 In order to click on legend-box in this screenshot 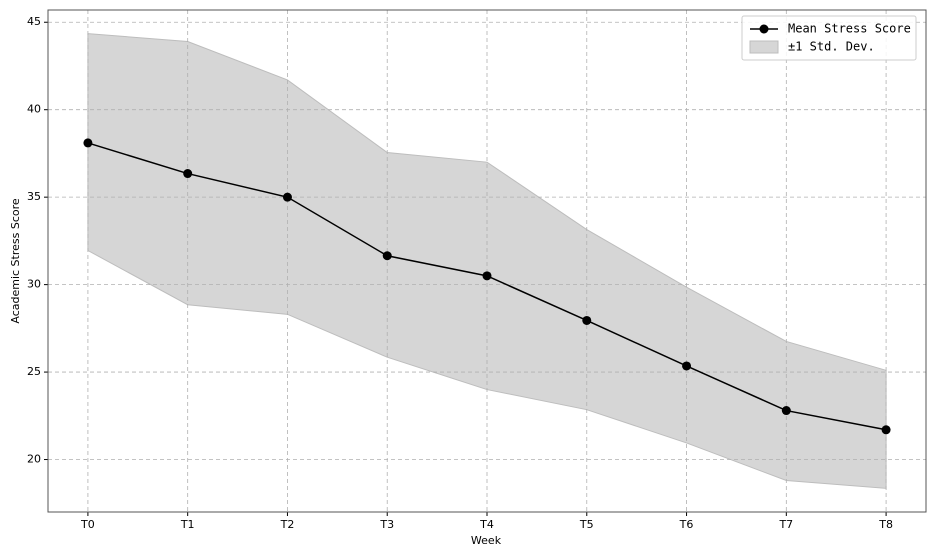, I will do `click(829, 38)`.